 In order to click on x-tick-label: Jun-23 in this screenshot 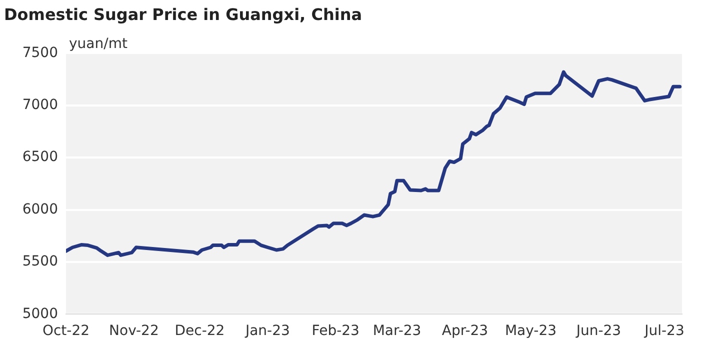, I will do `click(598, 331)`.